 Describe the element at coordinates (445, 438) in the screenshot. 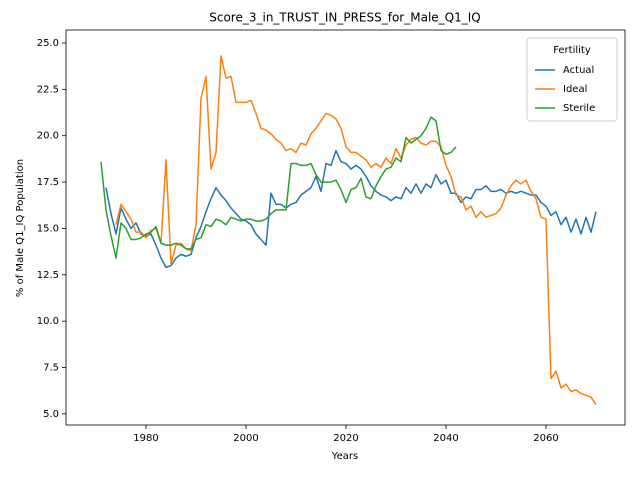

I see `x-tick-label: 2040` at that location.